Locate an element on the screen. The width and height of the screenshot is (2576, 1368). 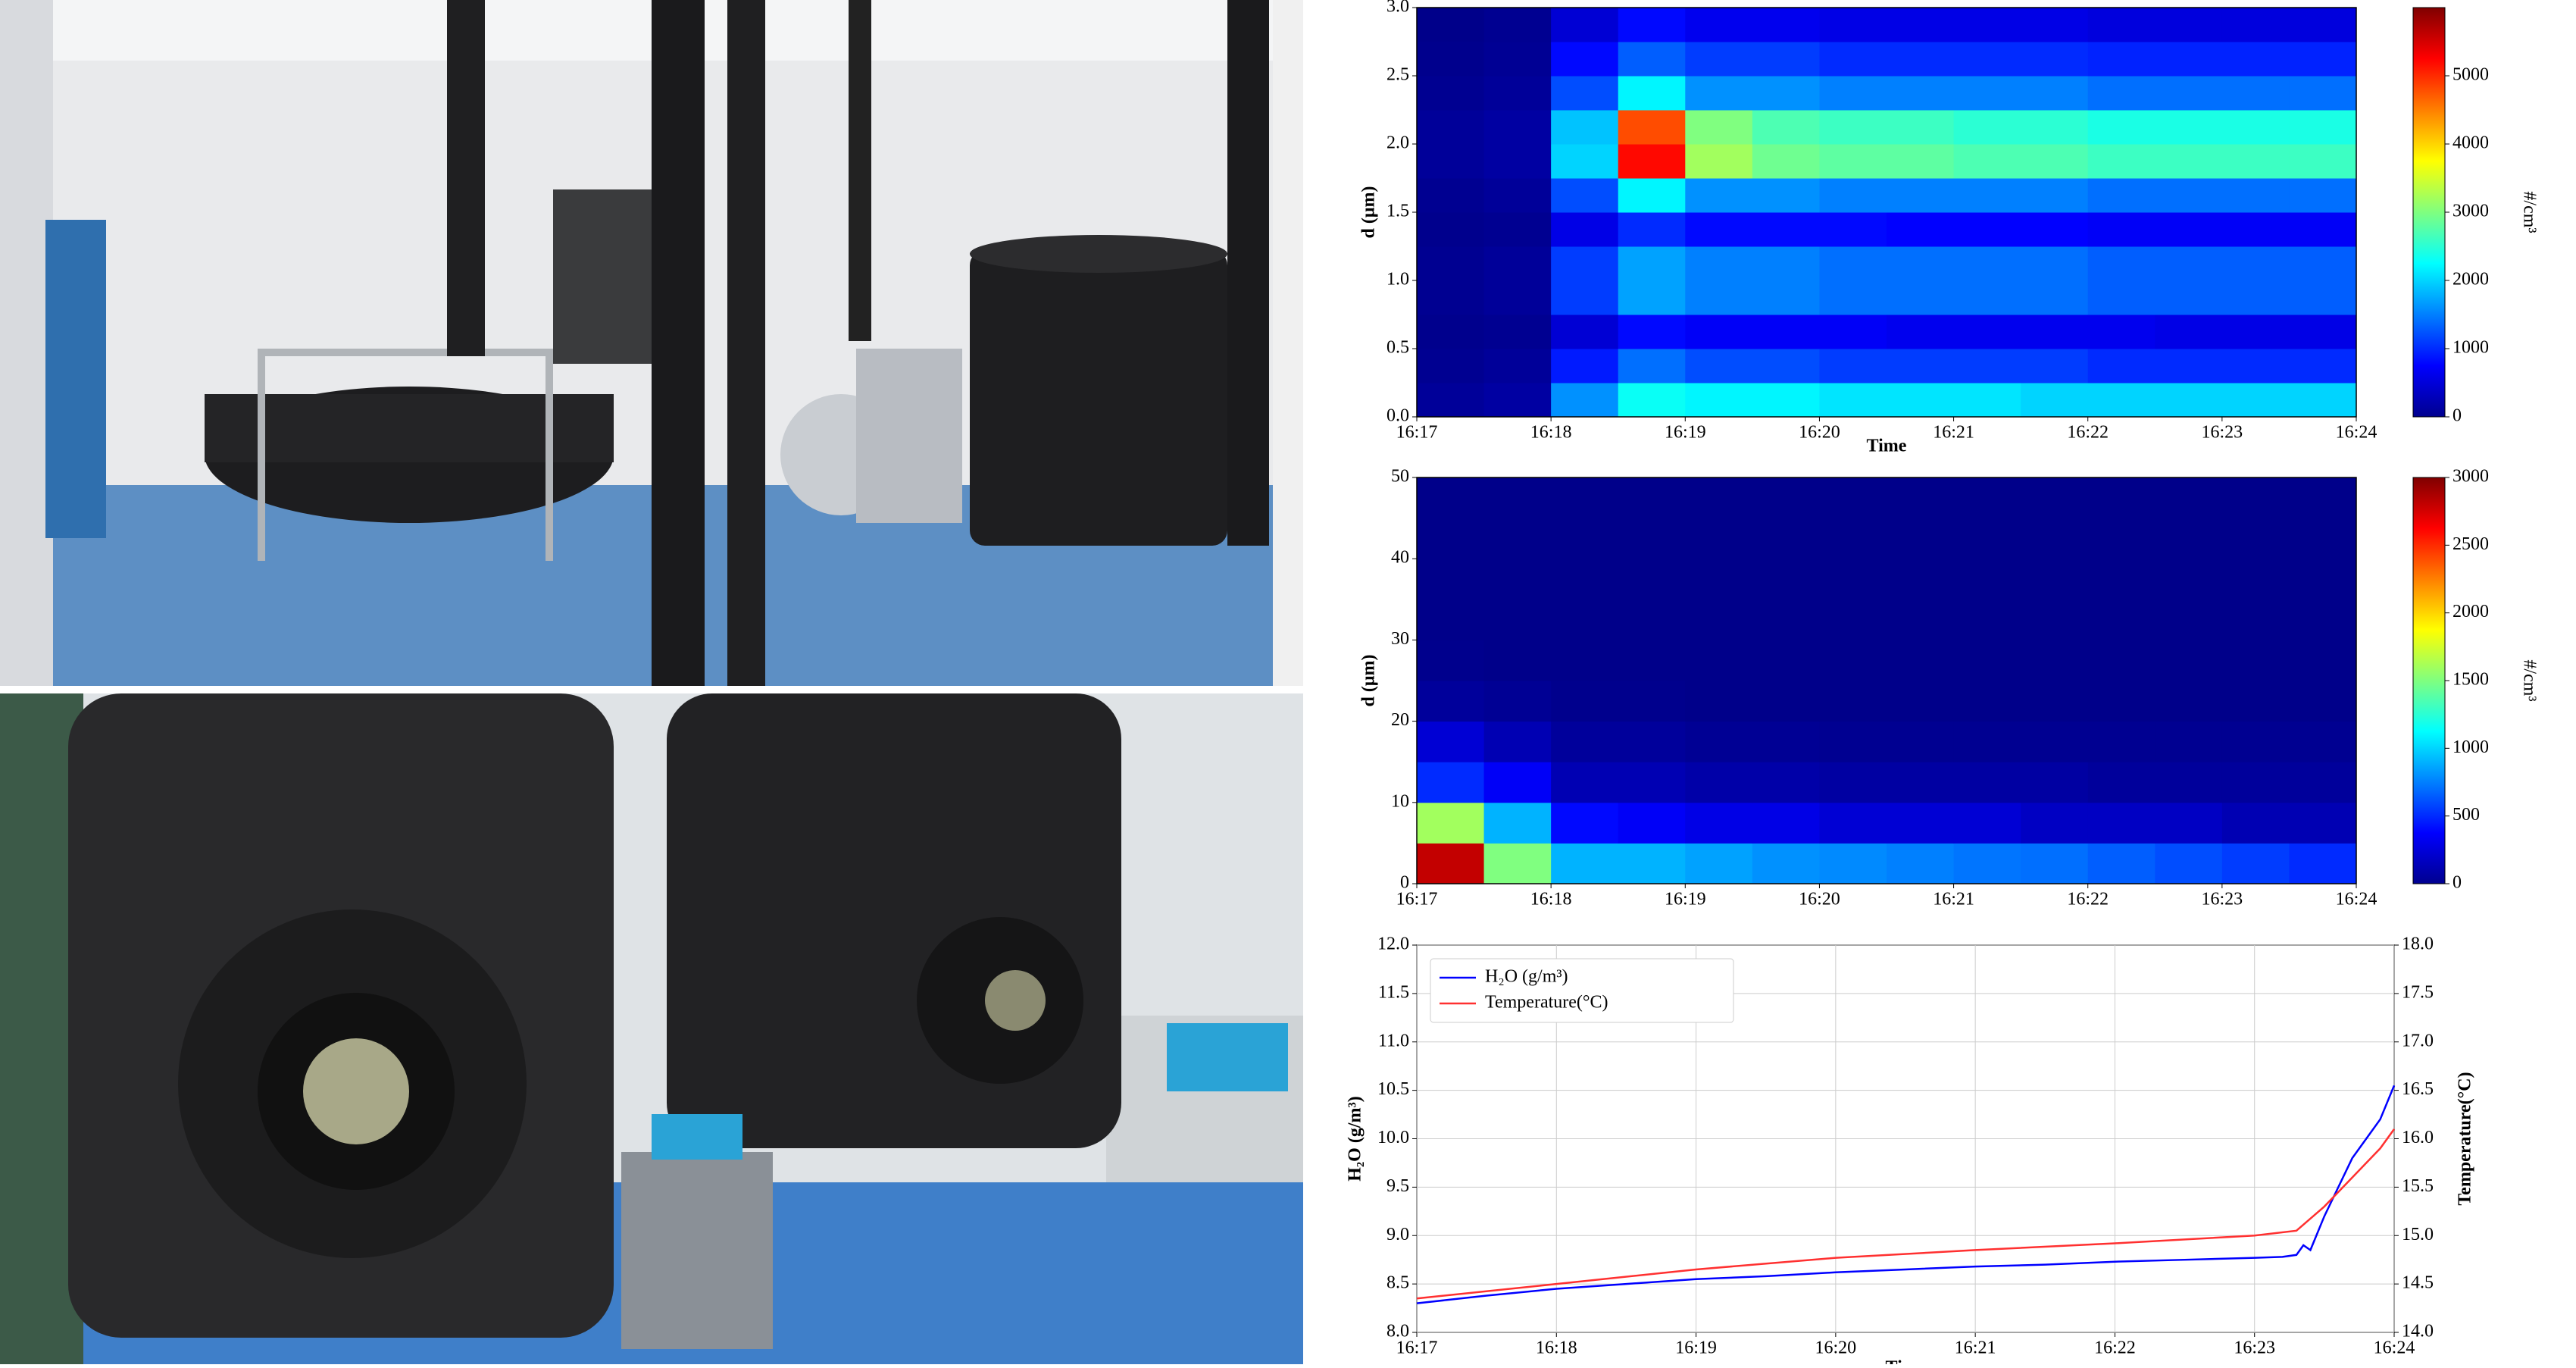
x-tick-label: 16:21 is located at coordinates (1975, 1348).